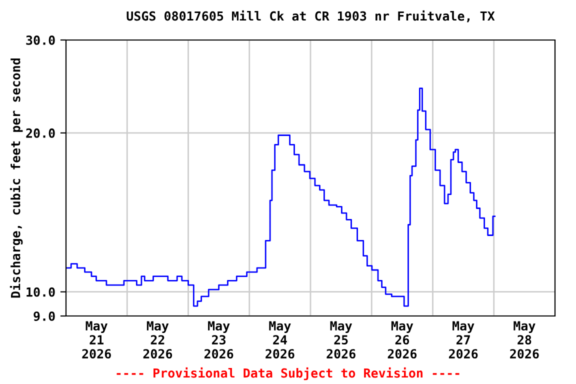 This screenshot has height=384, width=576. Describe the element at coordinates (341, 340) in the screenshot. I see `x-tick-label: May 25 2026` at that location.